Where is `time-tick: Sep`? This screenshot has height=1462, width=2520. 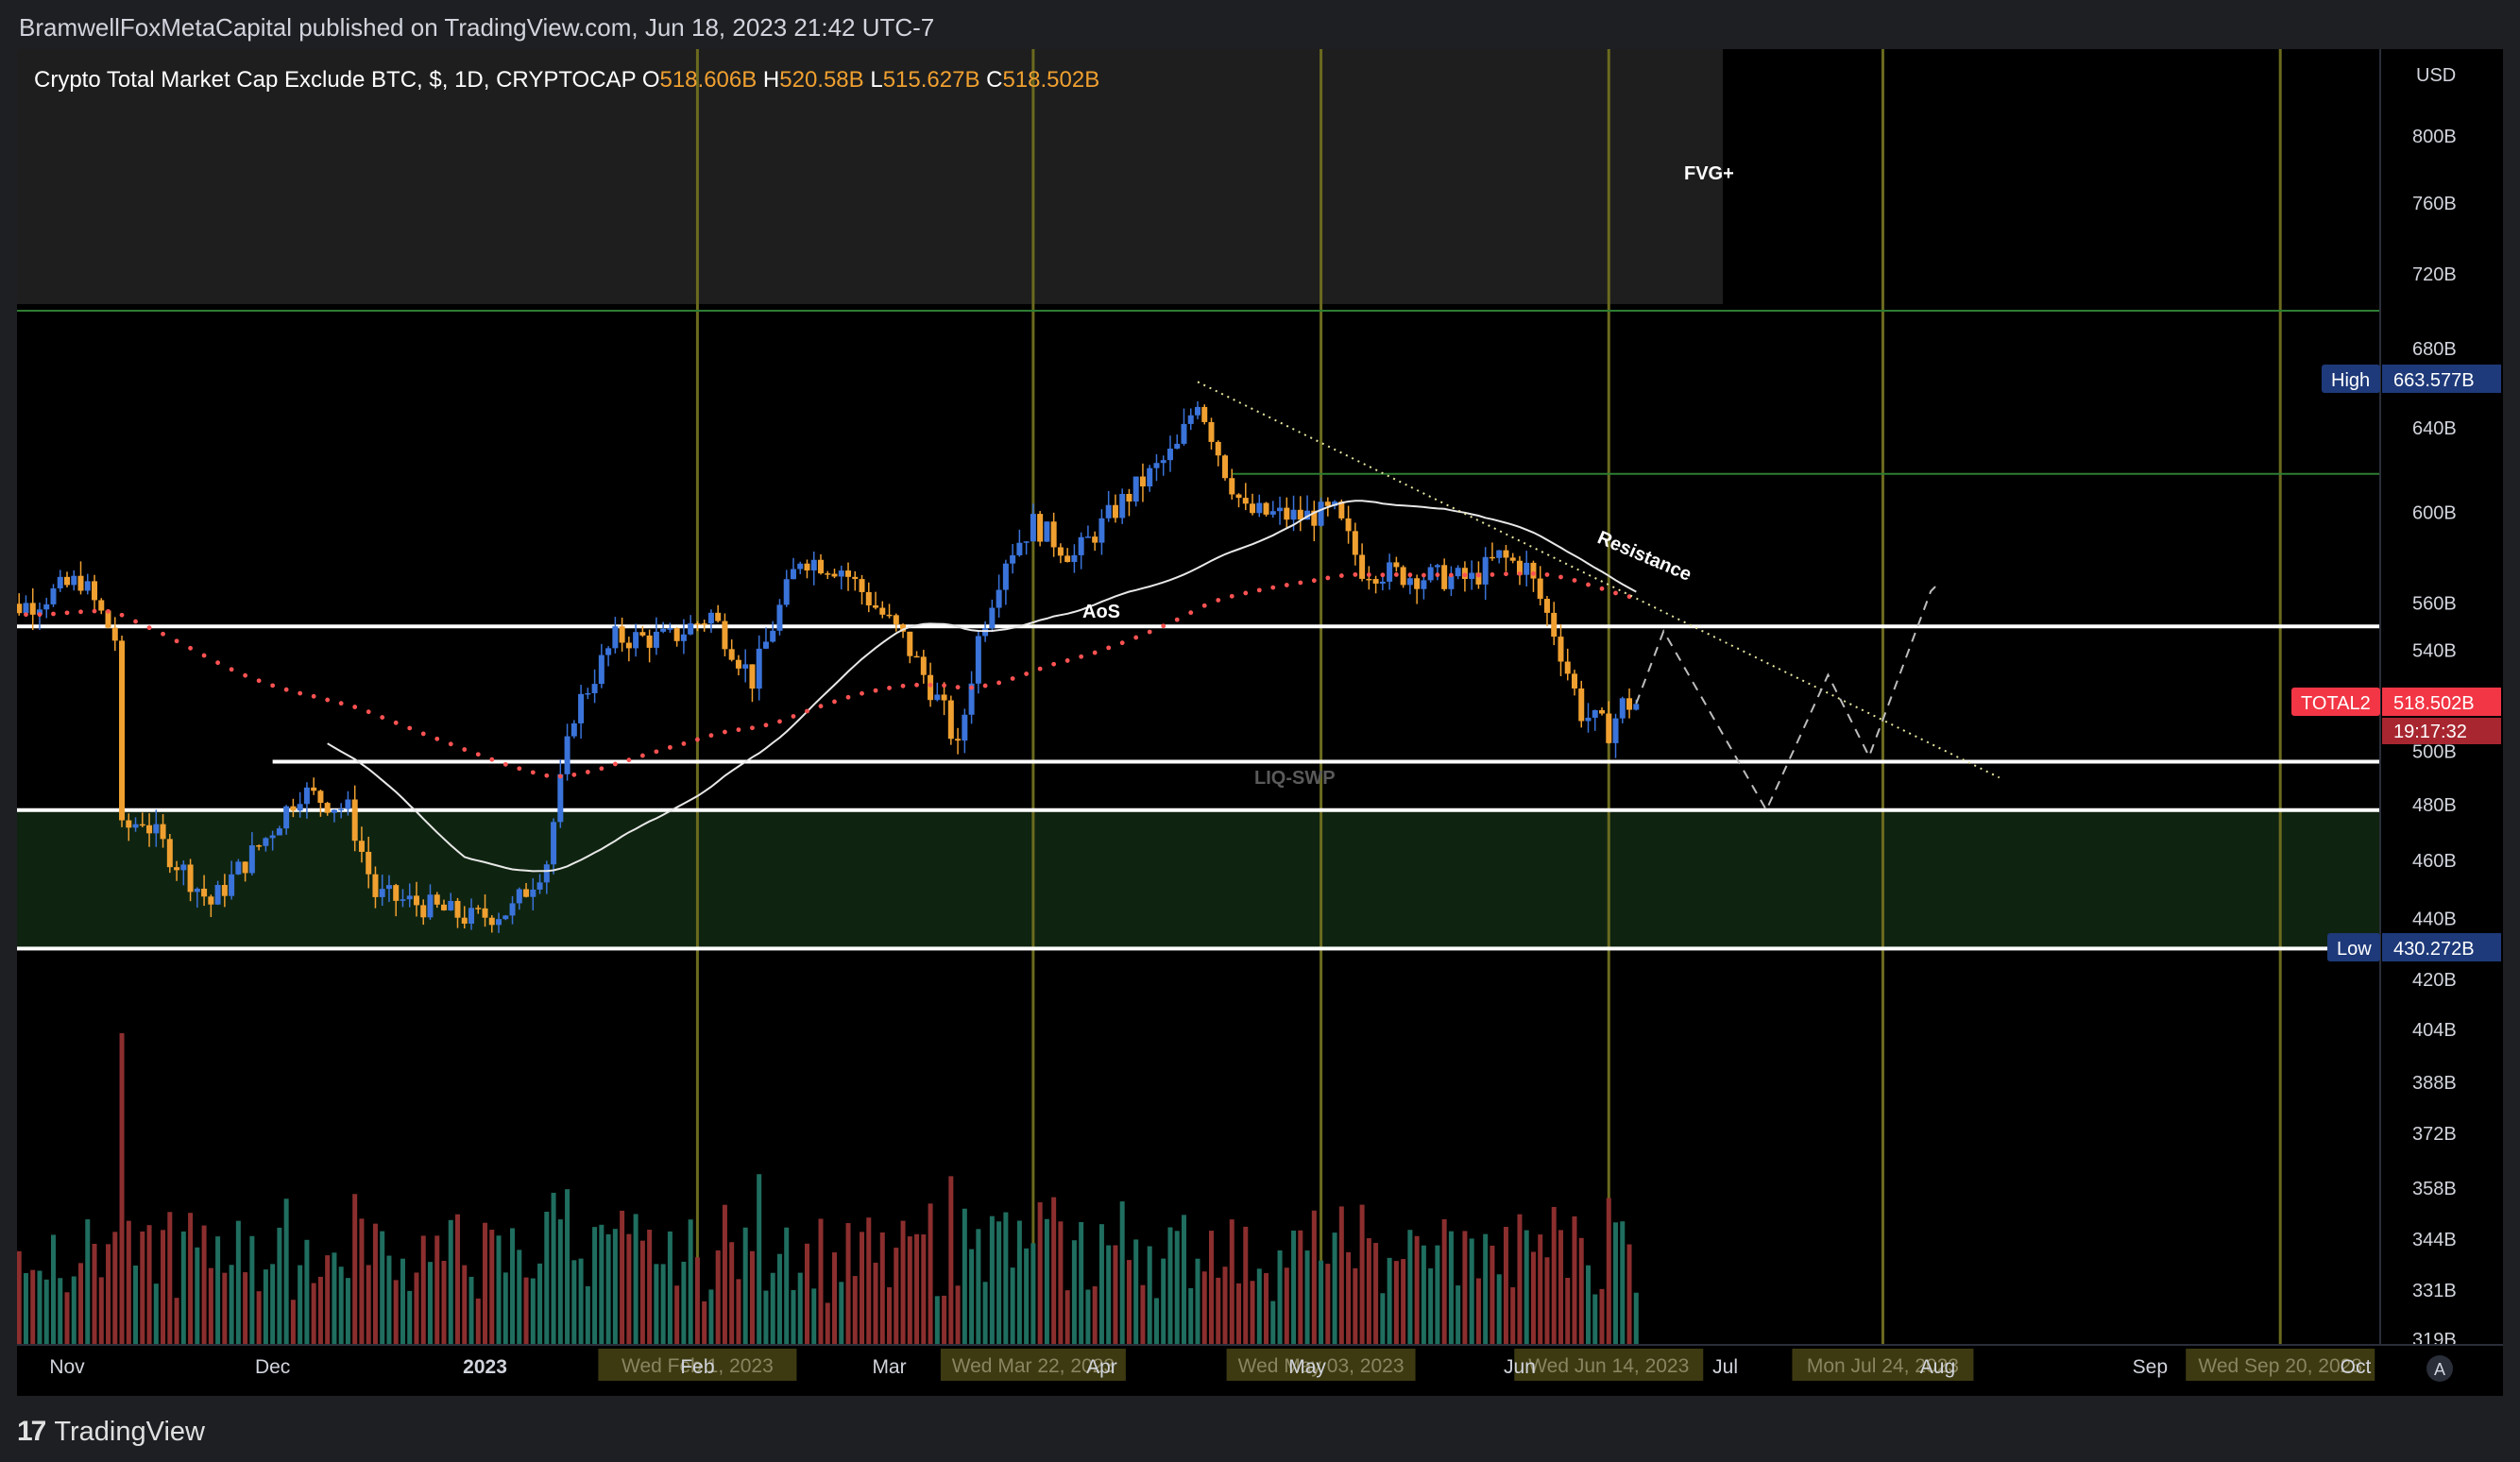
time-tick: Sep is located at coordinates (2151, 1367).